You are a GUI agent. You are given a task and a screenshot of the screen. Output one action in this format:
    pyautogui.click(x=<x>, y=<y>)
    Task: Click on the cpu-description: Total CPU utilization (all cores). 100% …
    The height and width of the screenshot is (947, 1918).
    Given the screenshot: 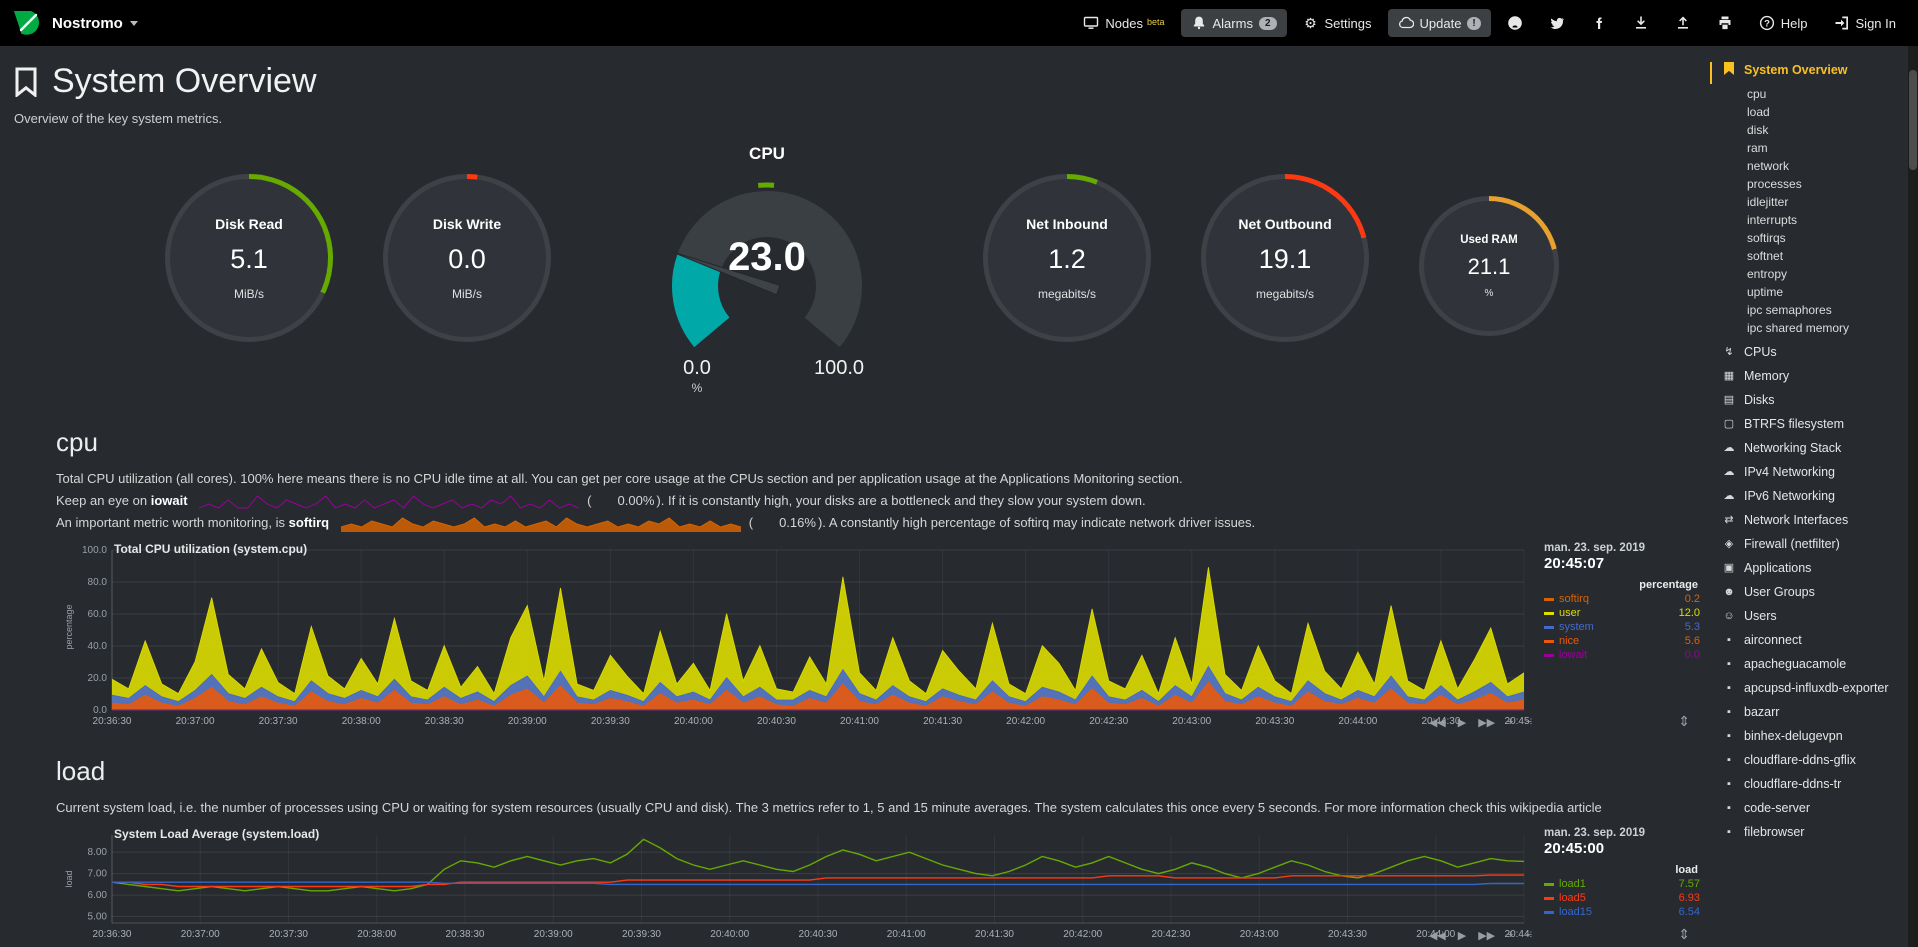 What is the action you would take?
    pyautogui.click(x=656, y=501)
    